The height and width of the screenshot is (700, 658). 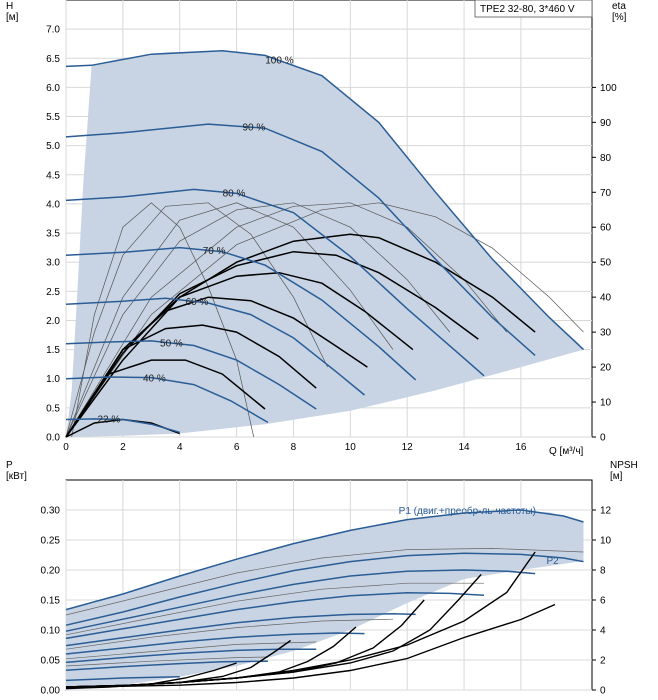 What do you see at coordinates (351, 447) in the screenshot?
I see `flow-tick-label: 10` at bounding box center [351, 447].